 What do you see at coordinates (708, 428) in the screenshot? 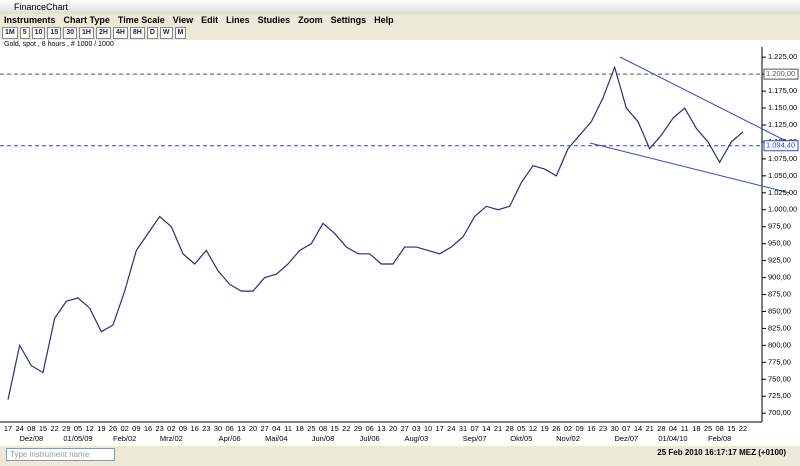
I see `x-tick-label: 25` at bounding box center [708, 428].